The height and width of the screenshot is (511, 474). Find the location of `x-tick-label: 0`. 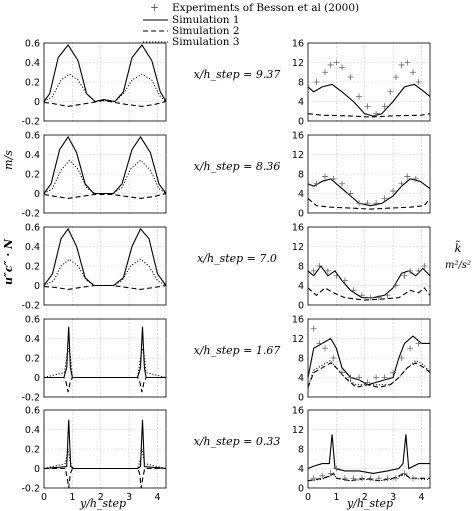

x-tick-label: 0 is located at coordinates (44, 497).